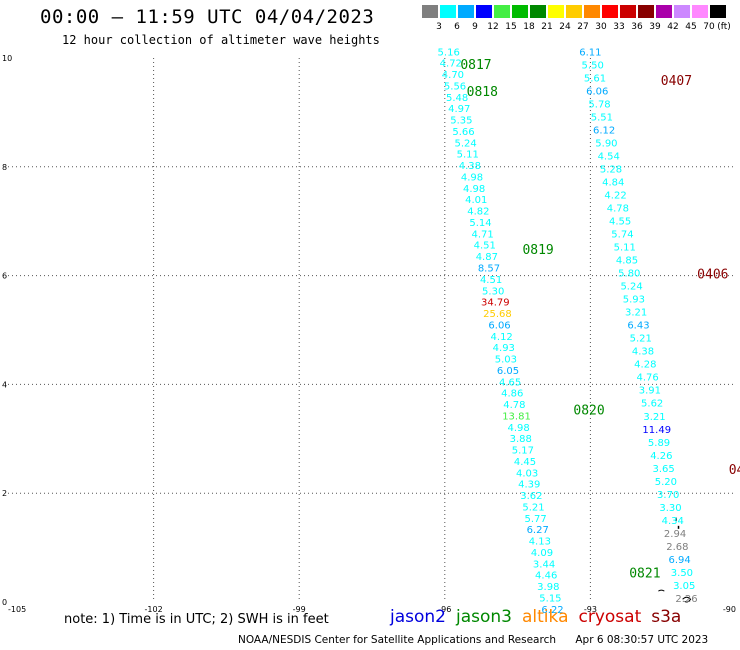 This screenshot has width=740, height=650. I want to click on swh-value-label: 3.98, so click(548, 587).